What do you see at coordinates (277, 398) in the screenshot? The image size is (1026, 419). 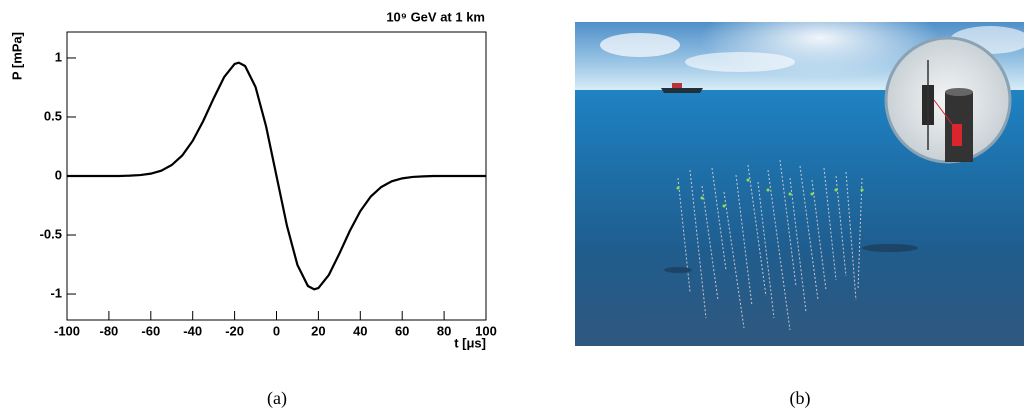 I see `caption: (a)` at bounding box center [277, 398].